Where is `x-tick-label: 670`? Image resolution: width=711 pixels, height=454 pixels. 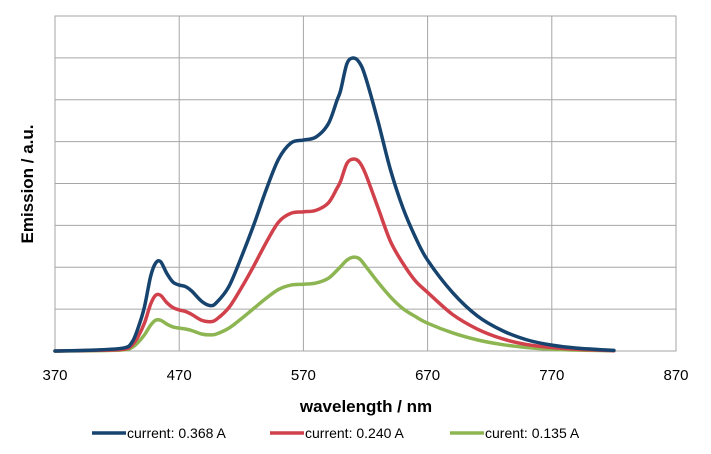
x-tick-label: 670 is located at coordinates (427, 375).